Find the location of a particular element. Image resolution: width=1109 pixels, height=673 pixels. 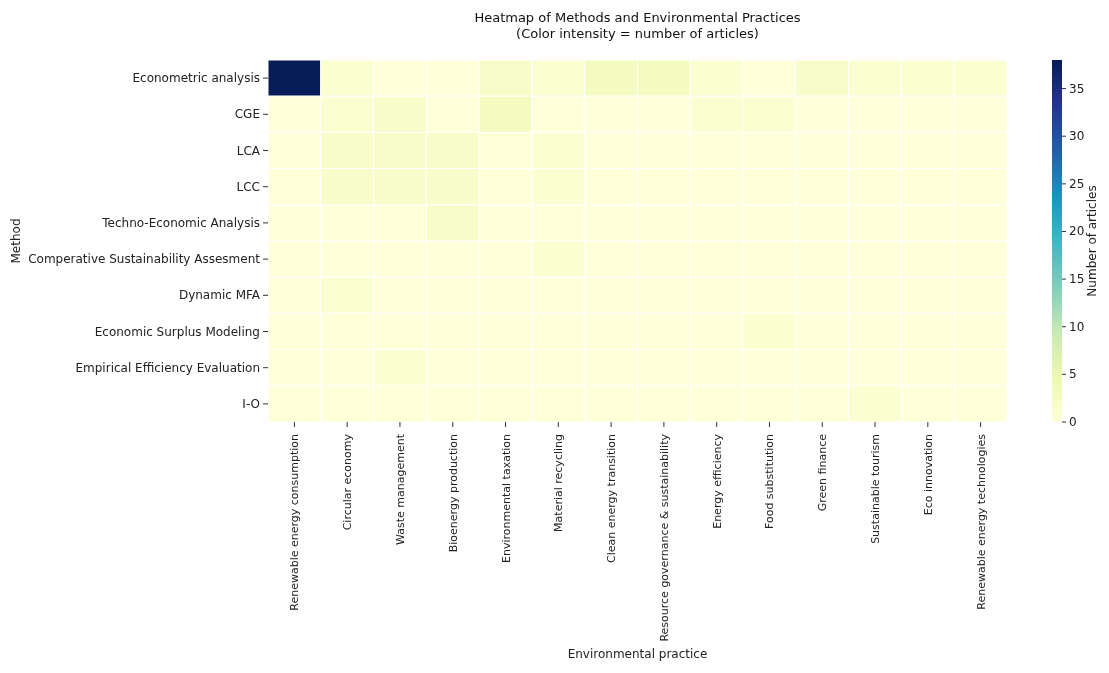

color-bar-label: 20 is located at coordinates (1077, 231).